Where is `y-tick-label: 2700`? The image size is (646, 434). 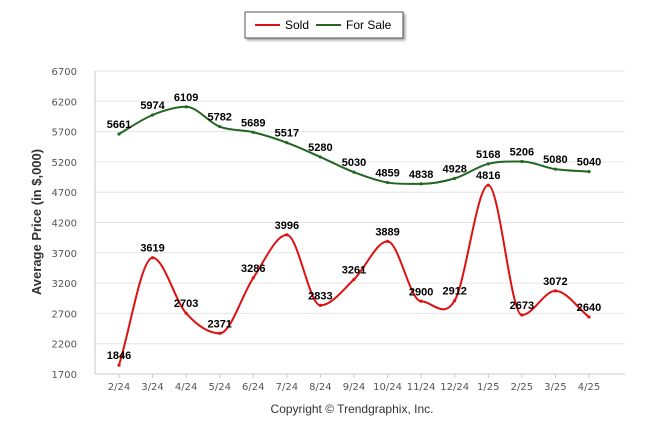
y-tick-label: 2700 is located at coordinates (64, 314).